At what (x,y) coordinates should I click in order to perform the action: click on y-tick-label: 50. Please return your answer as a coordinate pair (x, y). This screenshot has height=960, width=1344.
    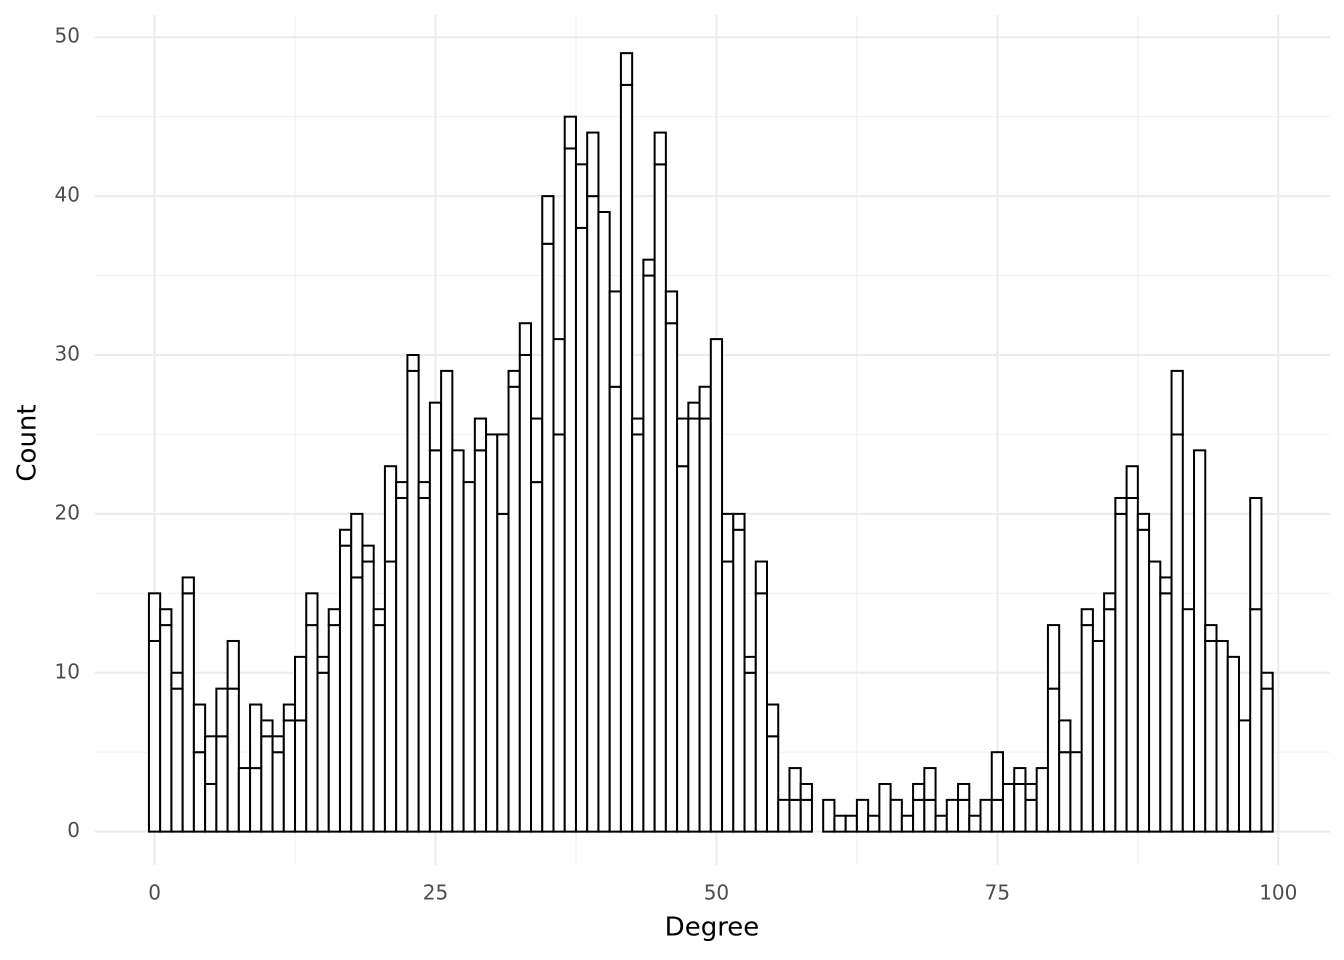
    Looking at the image, I should click on (67, 36).